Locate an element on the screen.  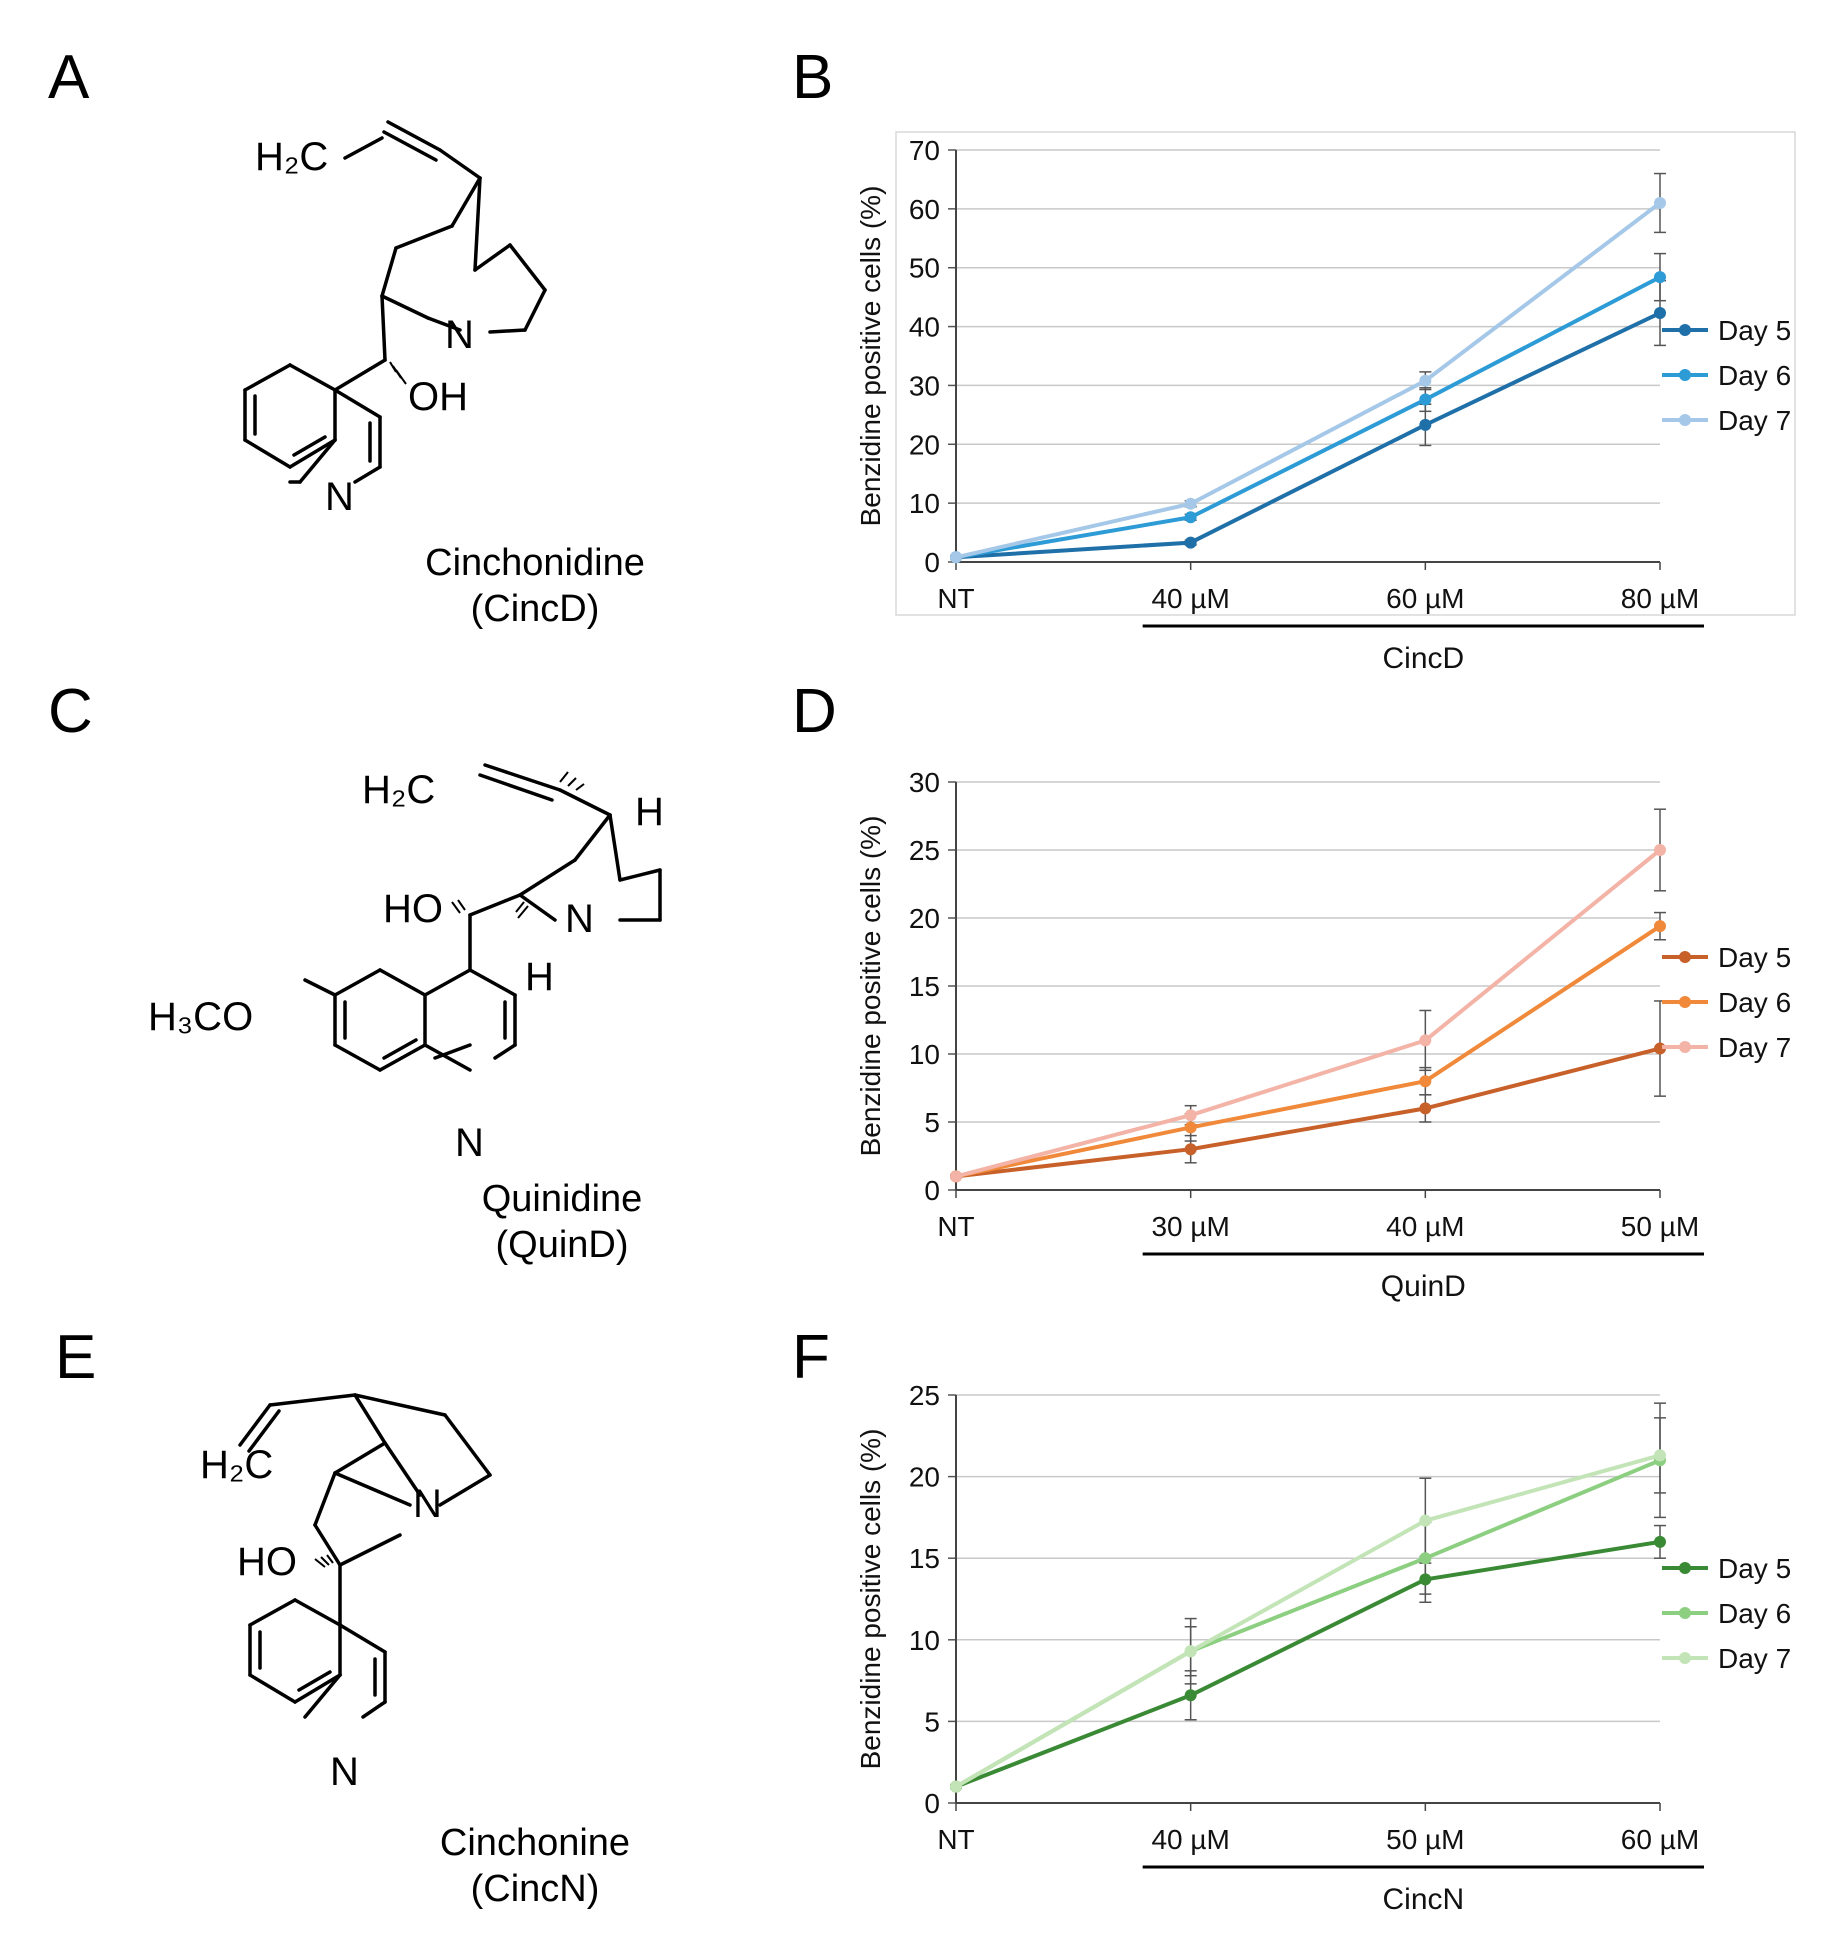
y-tick-label: 50 is located at coordinates (924, 268).